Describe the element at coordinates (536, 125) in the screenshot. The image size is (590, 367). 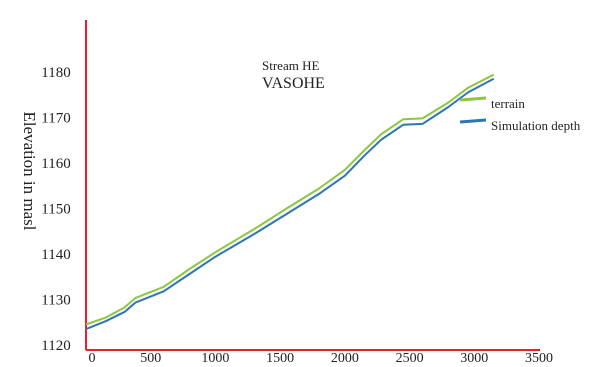
I see `legend-label: Simulation depth` at that location.